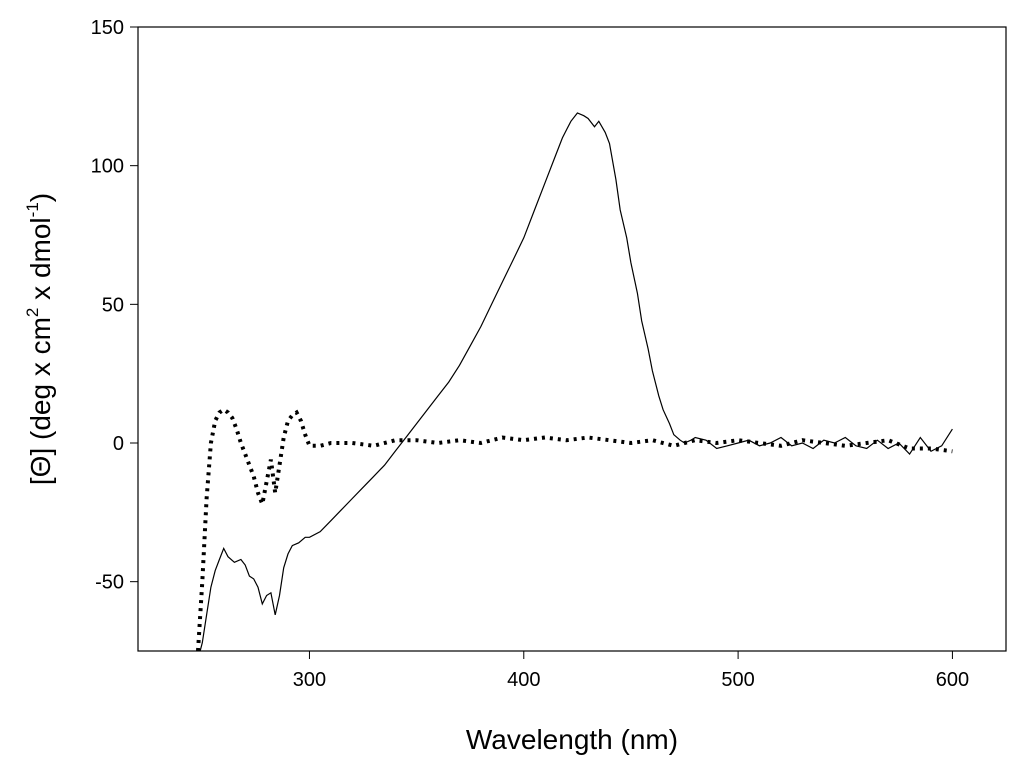  I want to click on y-axis-label: [Θ] (deg x cm2 x dmol-1), so click(39, 339).